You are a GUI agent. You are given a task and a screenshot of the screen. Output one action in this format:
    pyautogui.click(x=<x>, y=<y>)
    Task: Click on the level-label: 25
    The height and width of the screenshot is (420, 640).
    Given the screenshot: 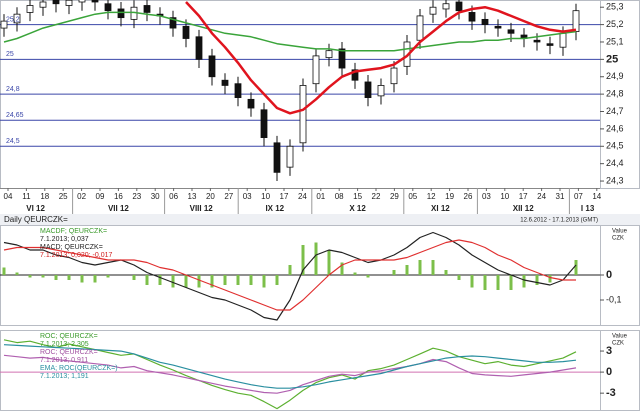 What is the action you would take?
    pyautogui.click(x=10, y=54)
    